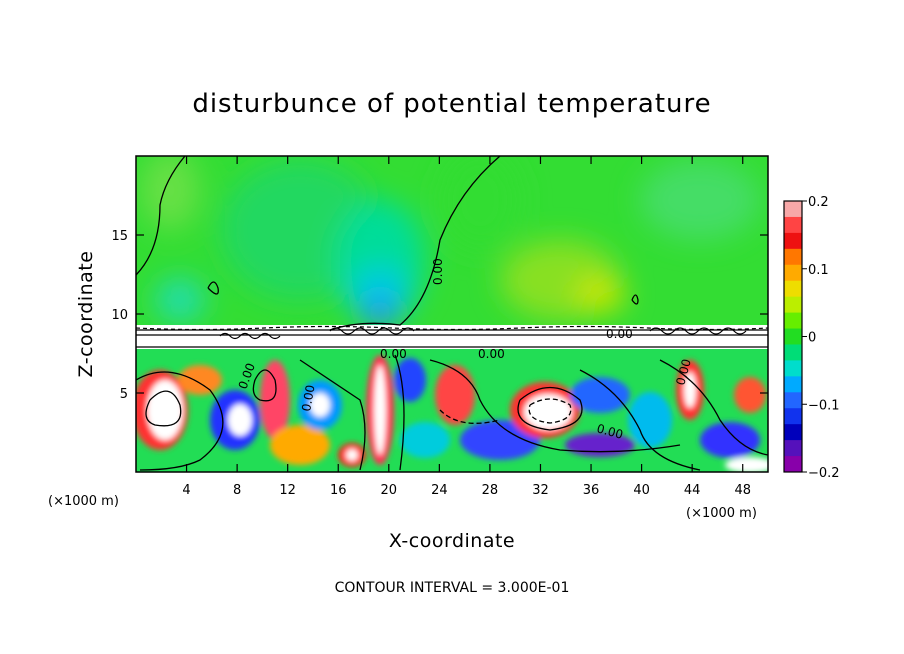 This screenshot has height=654, width=904. What do you see at coordinates (721, 513) in the screenshot?
I see `x-unit-label-right: (×1000 m)` at bounding box center [721, 513].